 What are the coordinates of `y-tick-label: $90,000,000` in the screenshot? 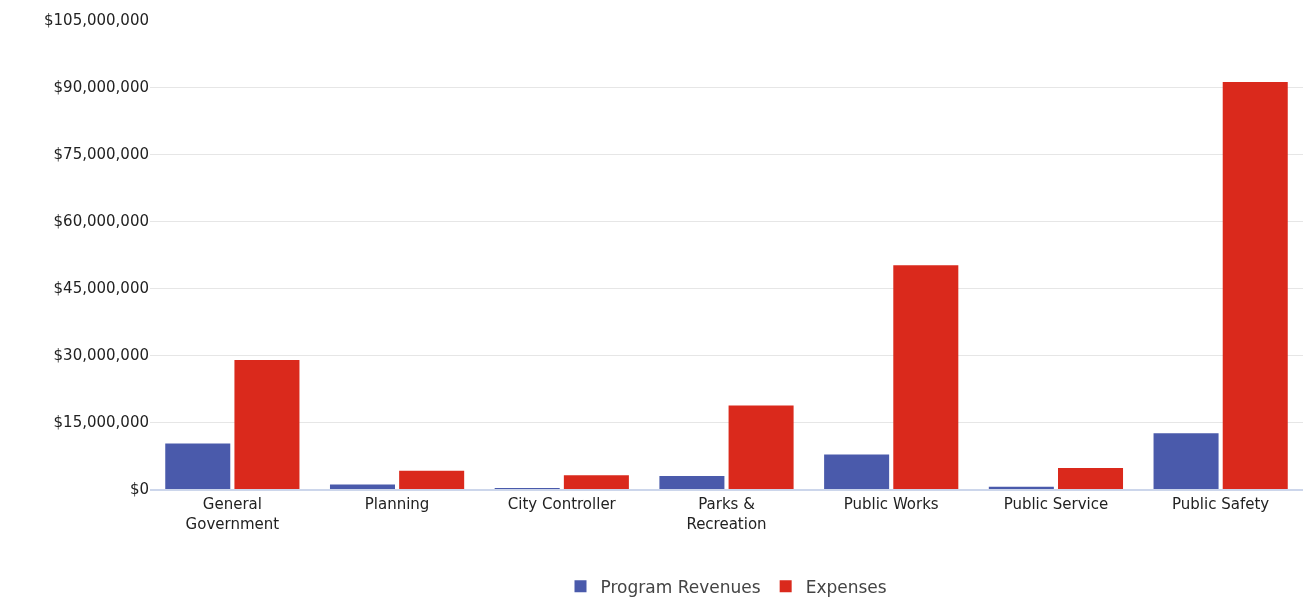 It's located at (101, 87).